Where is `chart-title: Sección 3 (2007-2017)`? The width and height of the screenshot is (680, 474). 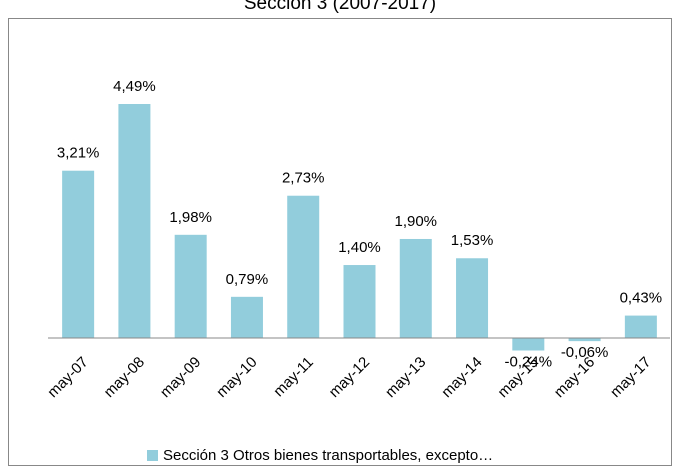 chart-title: Sección 3 (2007-2017) is located at coordinates (340, 7).